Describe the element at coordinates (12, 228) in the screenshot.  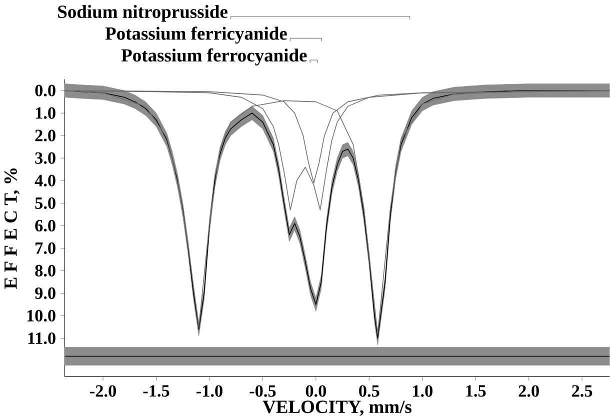
I see `y-axis-title: E F F E C T, %` at that location.